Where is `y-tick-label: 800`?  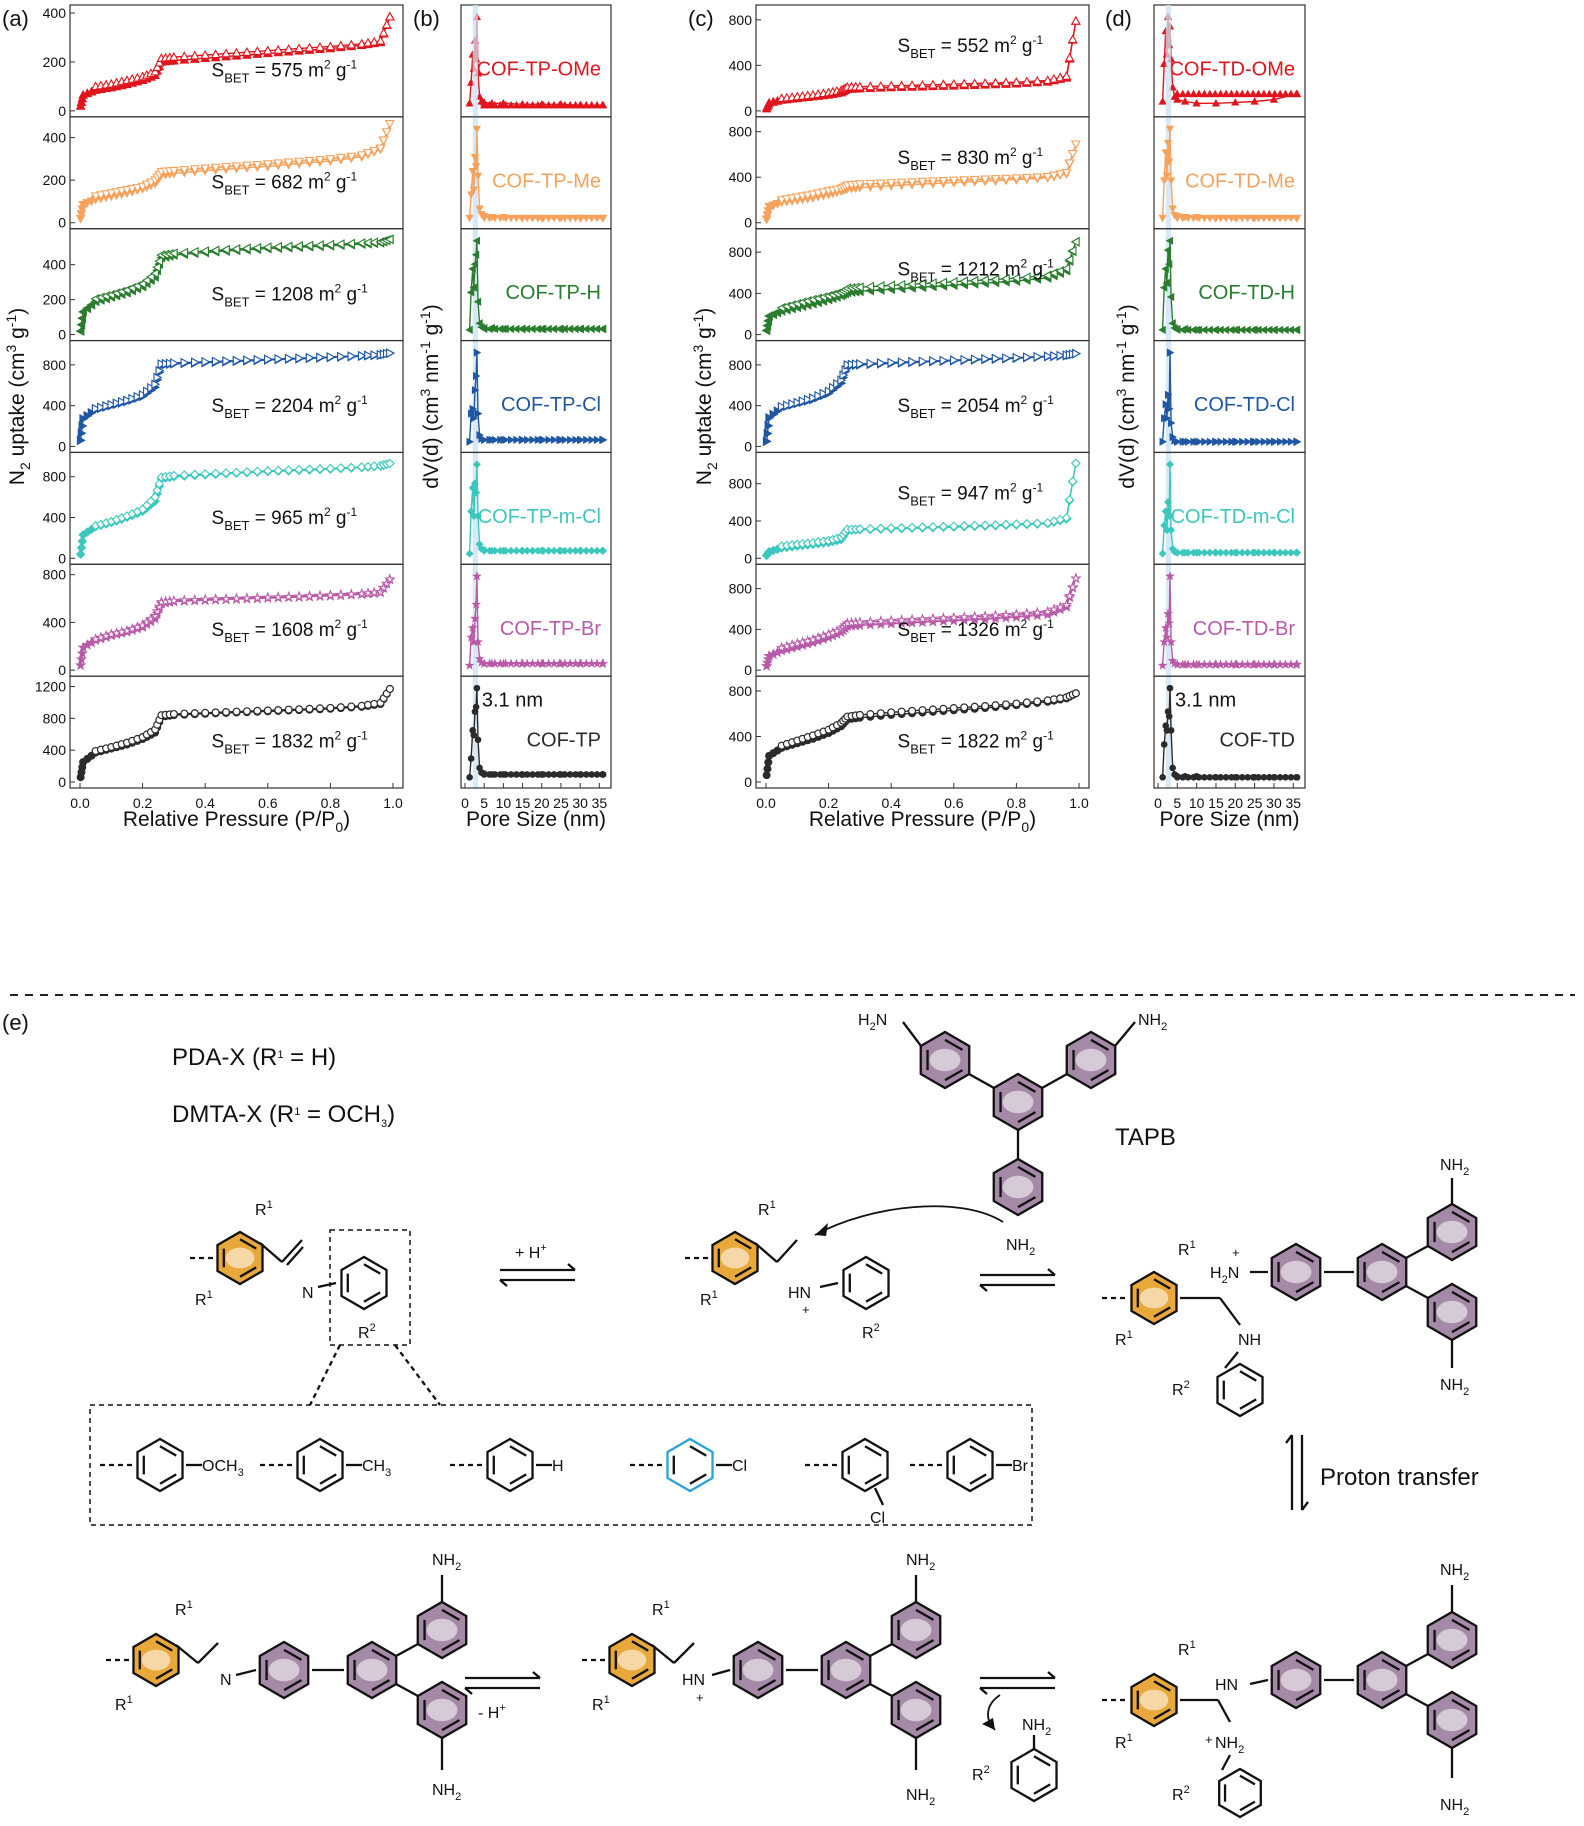 y-tick-label: 800 is located at coordinates (741, 691).